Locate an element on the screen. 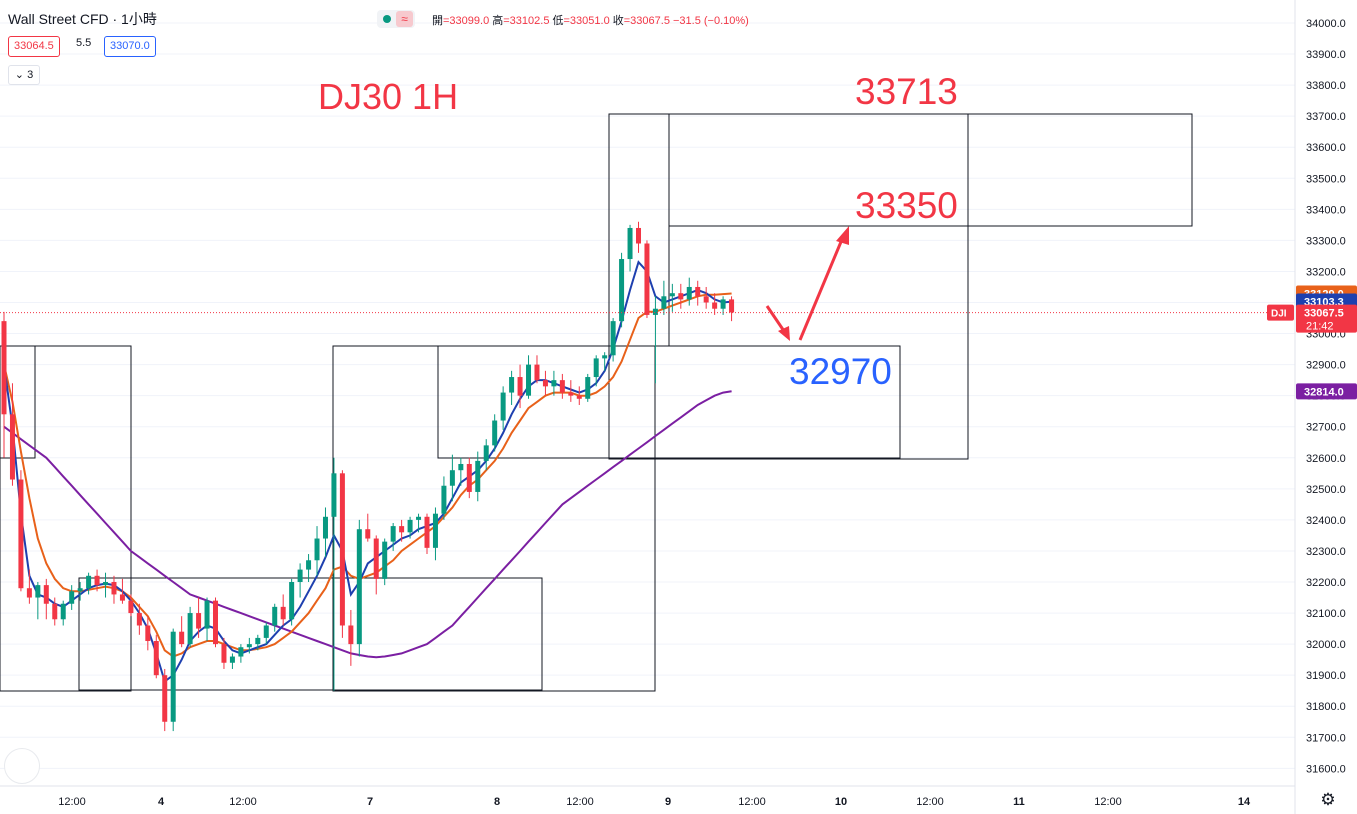  price-tick-label: 32100.0 is located at coordinates (1326, 614).